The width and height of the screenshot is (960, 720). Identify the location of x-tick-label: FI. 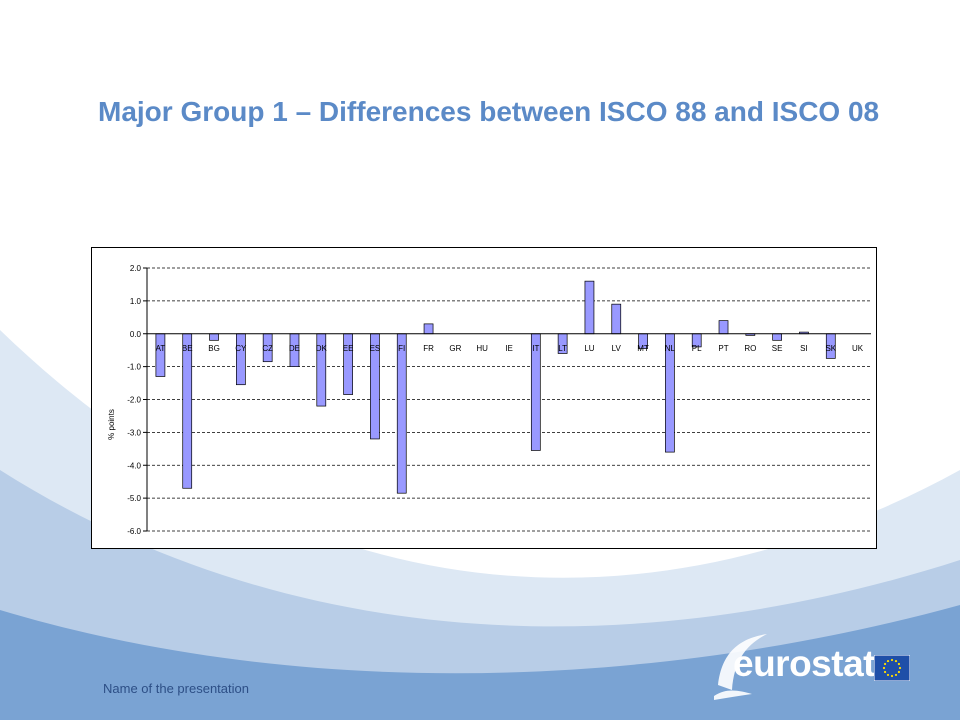
(401, 348).